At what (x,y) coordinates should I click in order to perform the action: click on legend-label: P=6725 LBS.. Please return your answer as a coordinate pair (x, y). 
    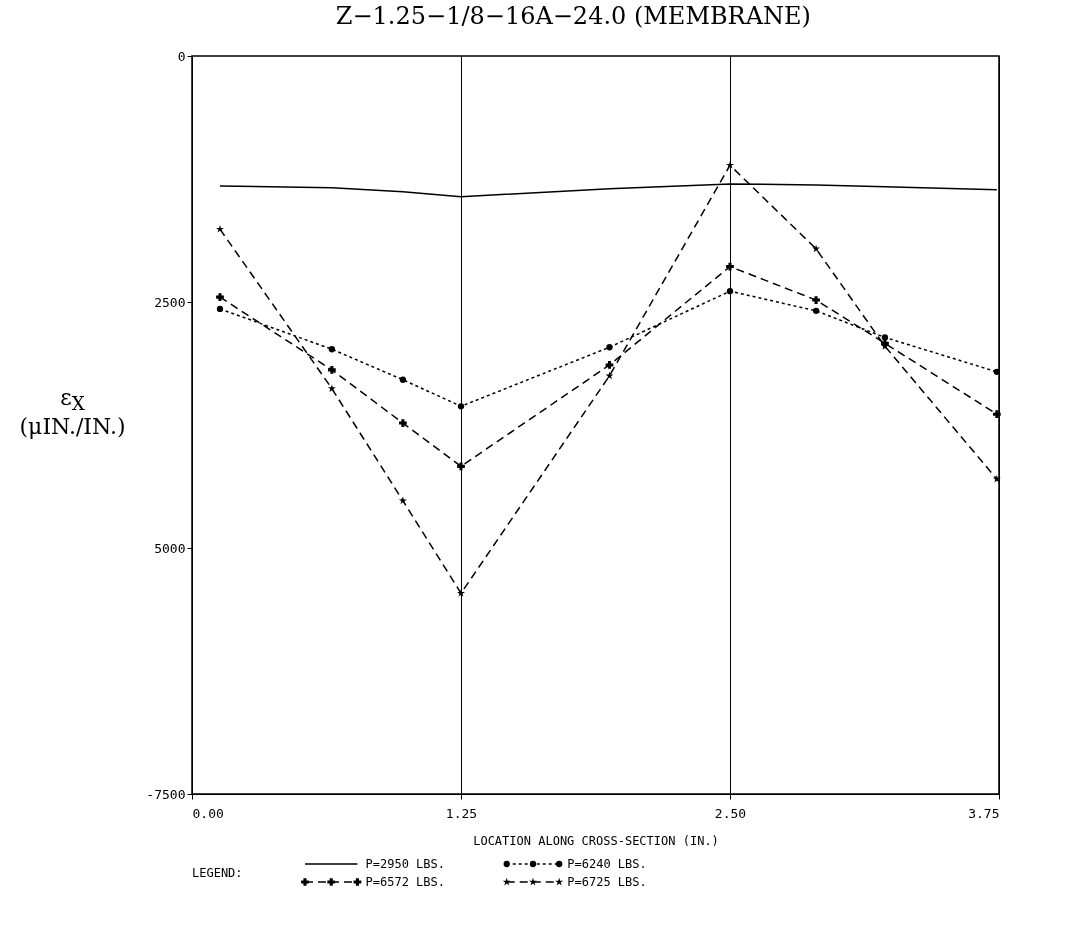
    Looking at the image, I should click on (607, 882).